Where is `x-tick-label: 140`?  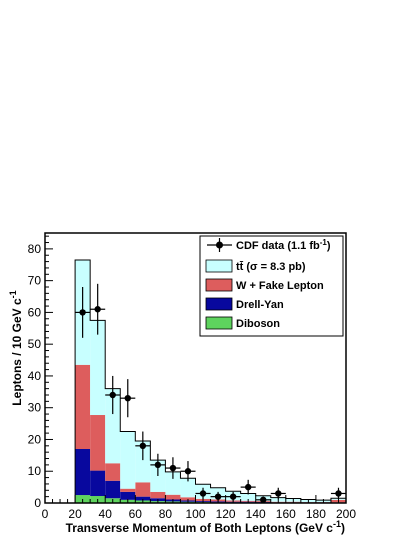 x-tick-label: 140 is located at coordinates (256, 514).